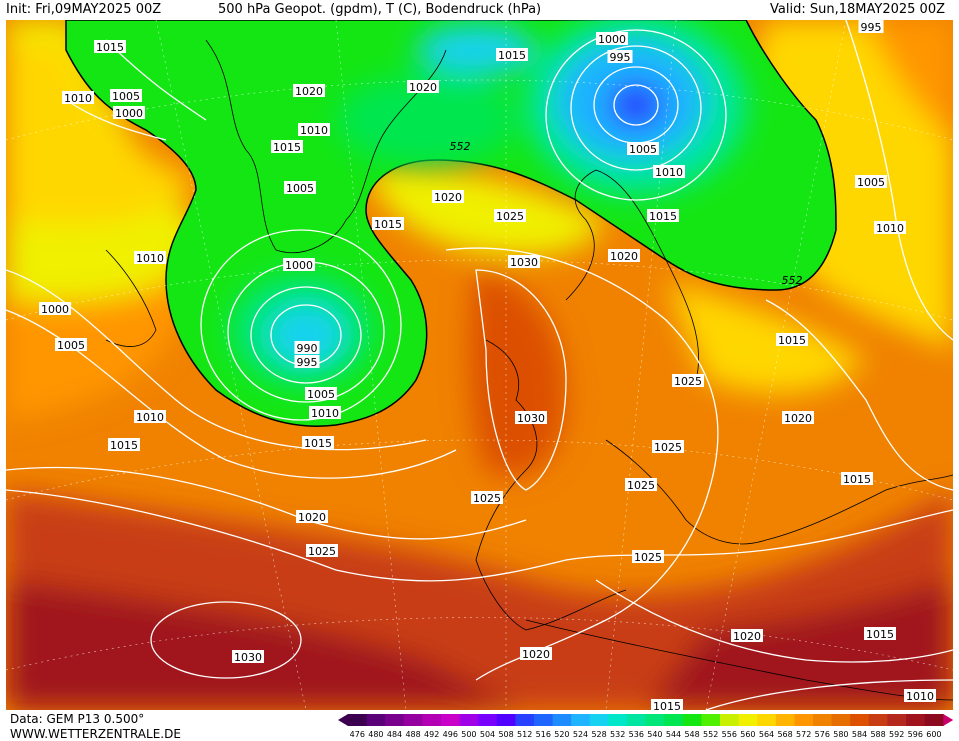 The width and height of the screenshot is (959, 741). What do you see at coordinates (412, 734) in the screenshot?
I see `scale-tick-label: 488` at bounding box center [412, 734].